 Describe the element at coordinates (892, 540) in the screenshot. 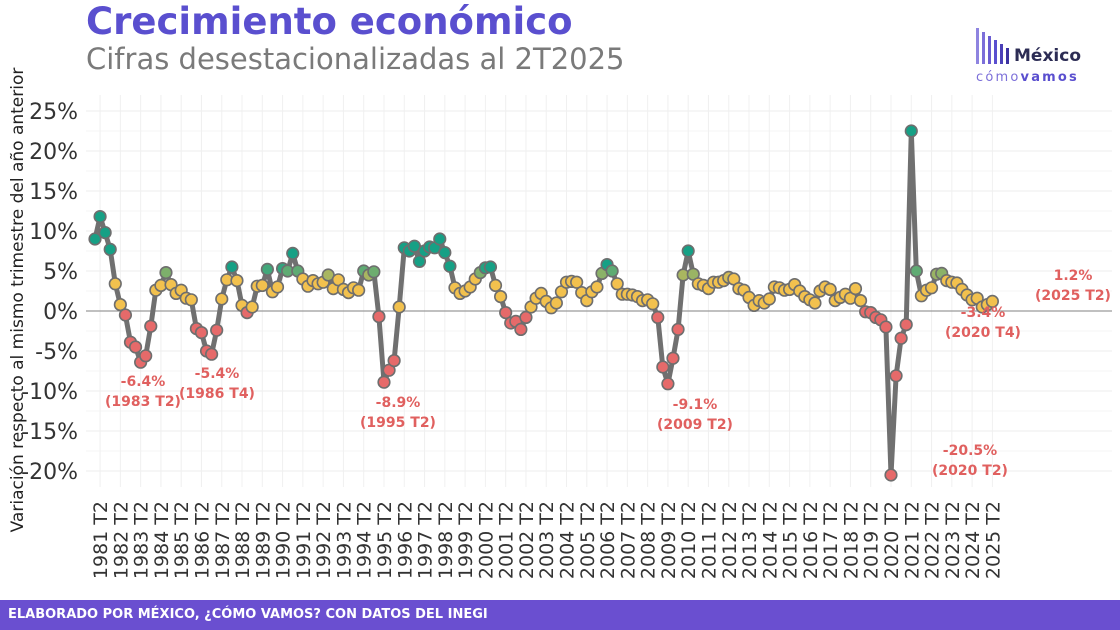

I see `x-tick-label: 2020 T2` at that location.